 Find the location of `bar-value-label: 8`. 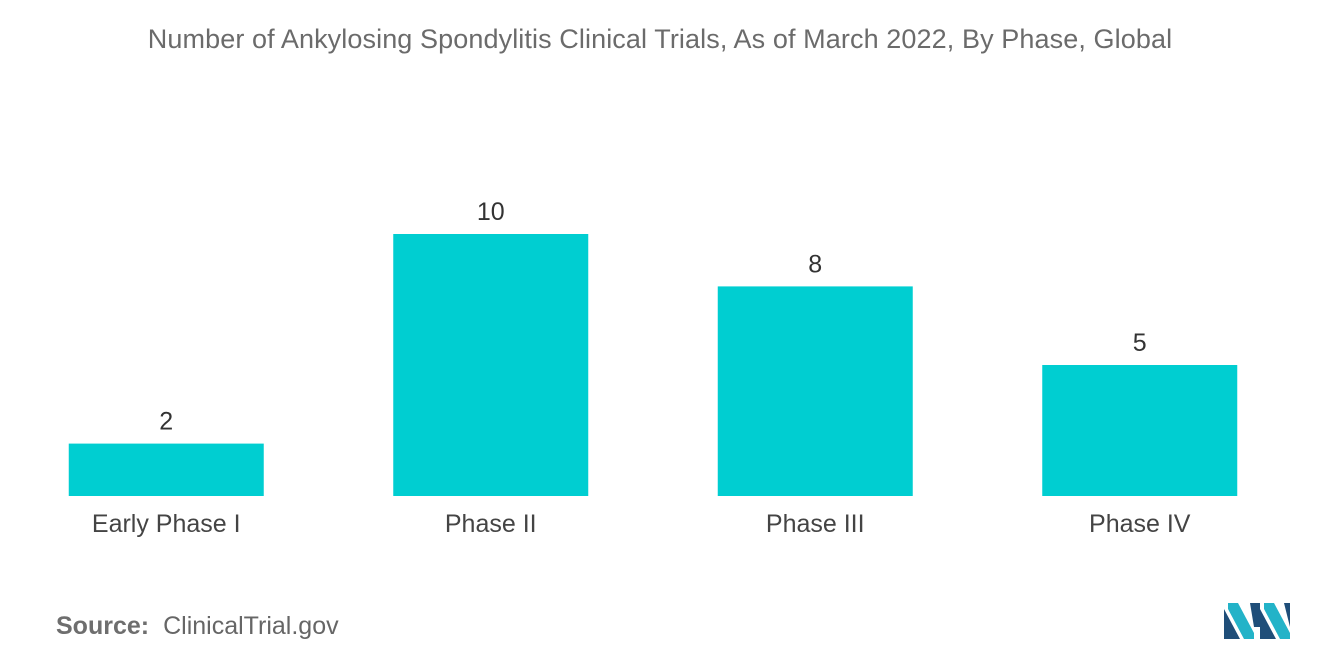

bar-value-label: 8 is located at coordinates (815, 264).